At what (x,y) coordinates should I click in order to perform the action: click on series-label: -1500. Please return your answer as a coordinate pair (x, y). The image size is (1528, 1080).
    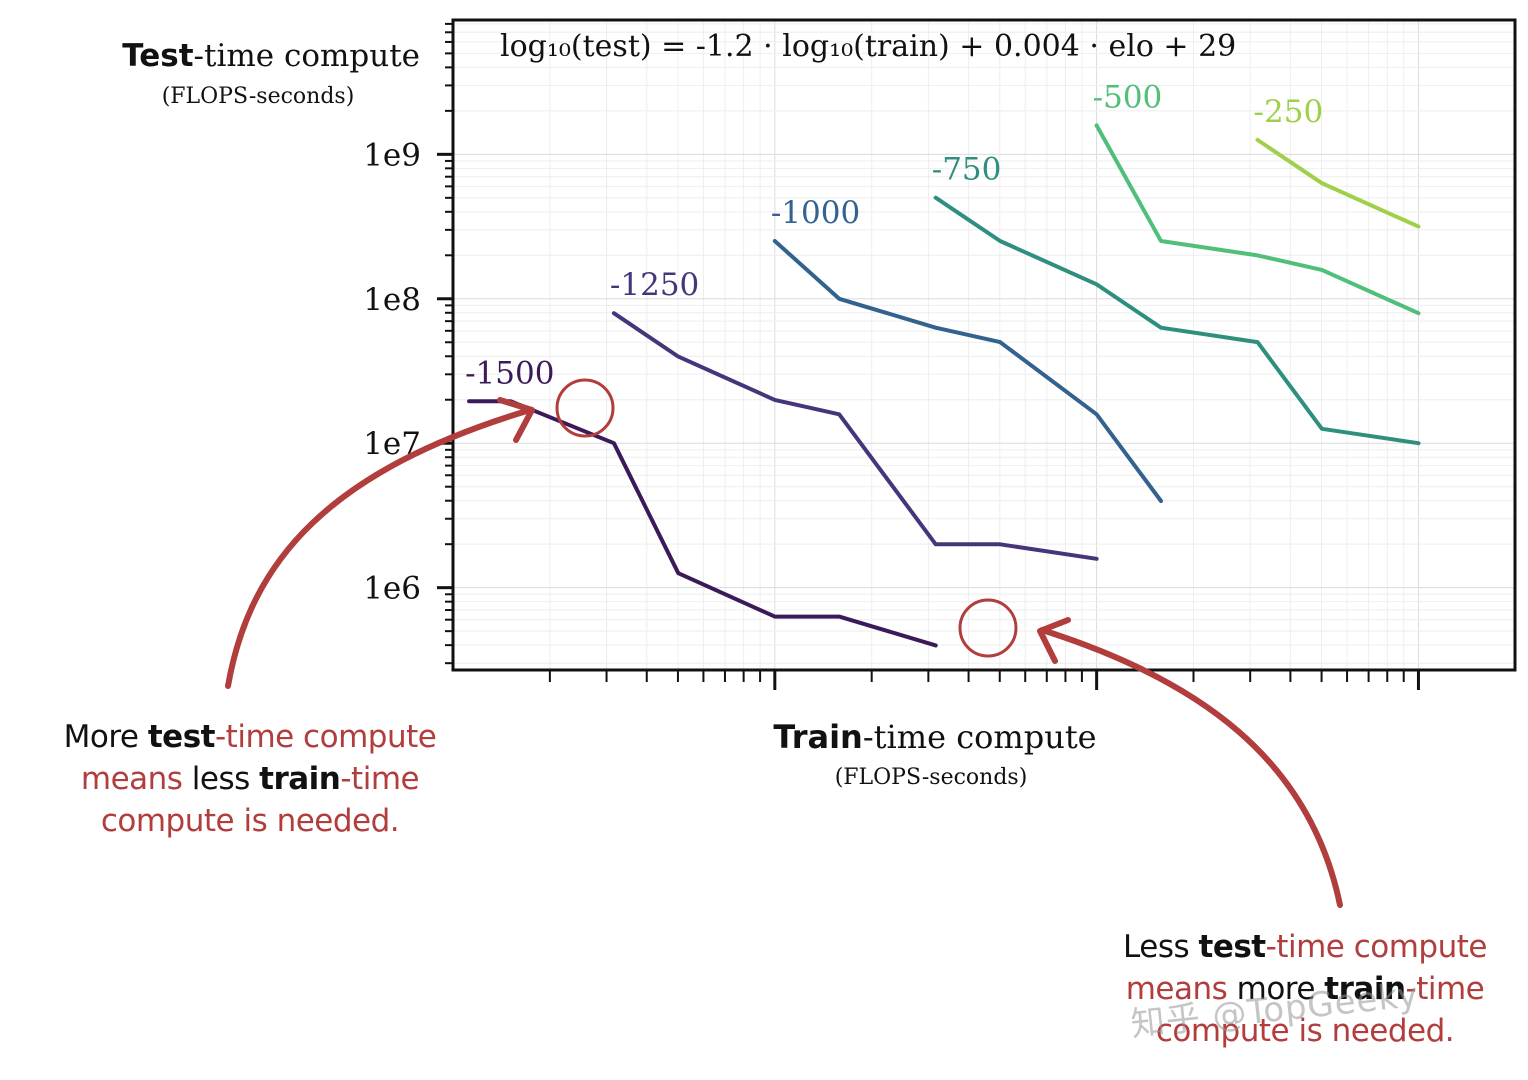
    Looking at the image, I should click on (509, 373).